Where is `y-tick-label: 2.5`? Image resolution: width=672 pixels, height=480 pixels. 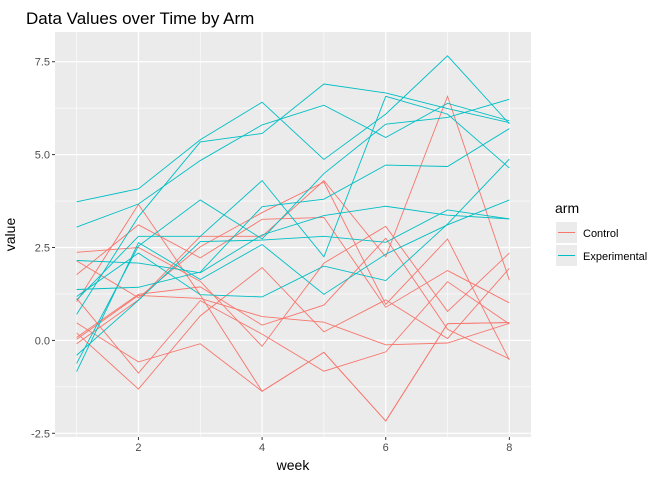
y-tick-label: 2.5 is located at coordinates (42, 249).